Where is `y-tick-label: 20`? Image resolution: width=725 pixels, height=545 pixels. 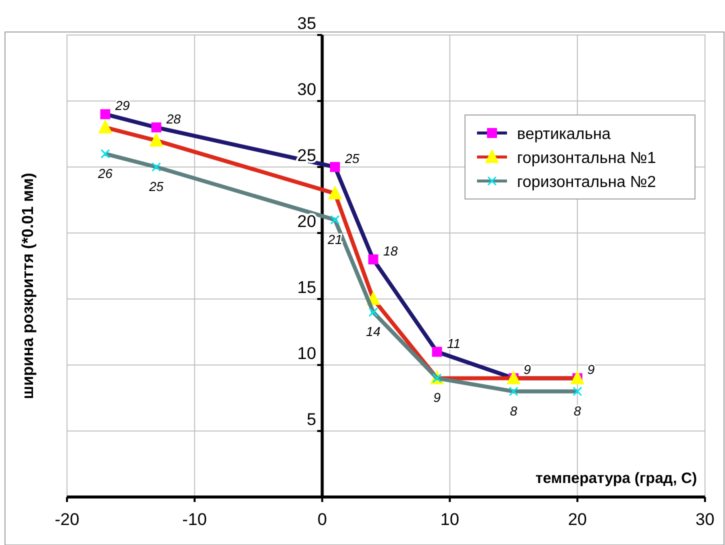
y-tick-label: 20 is located at coordinates (306, 221).